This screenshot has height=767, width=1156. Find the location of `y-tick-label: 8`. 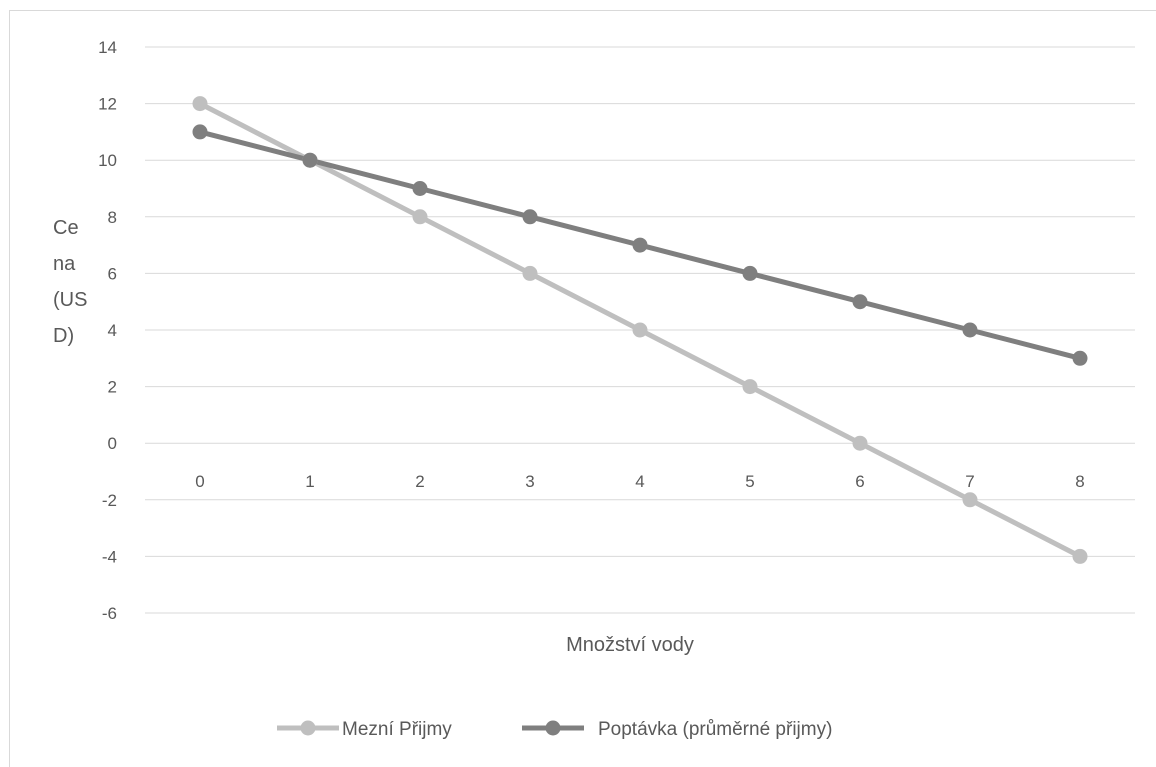

y-tick-label: 8 is located at coordinates (112, 217).